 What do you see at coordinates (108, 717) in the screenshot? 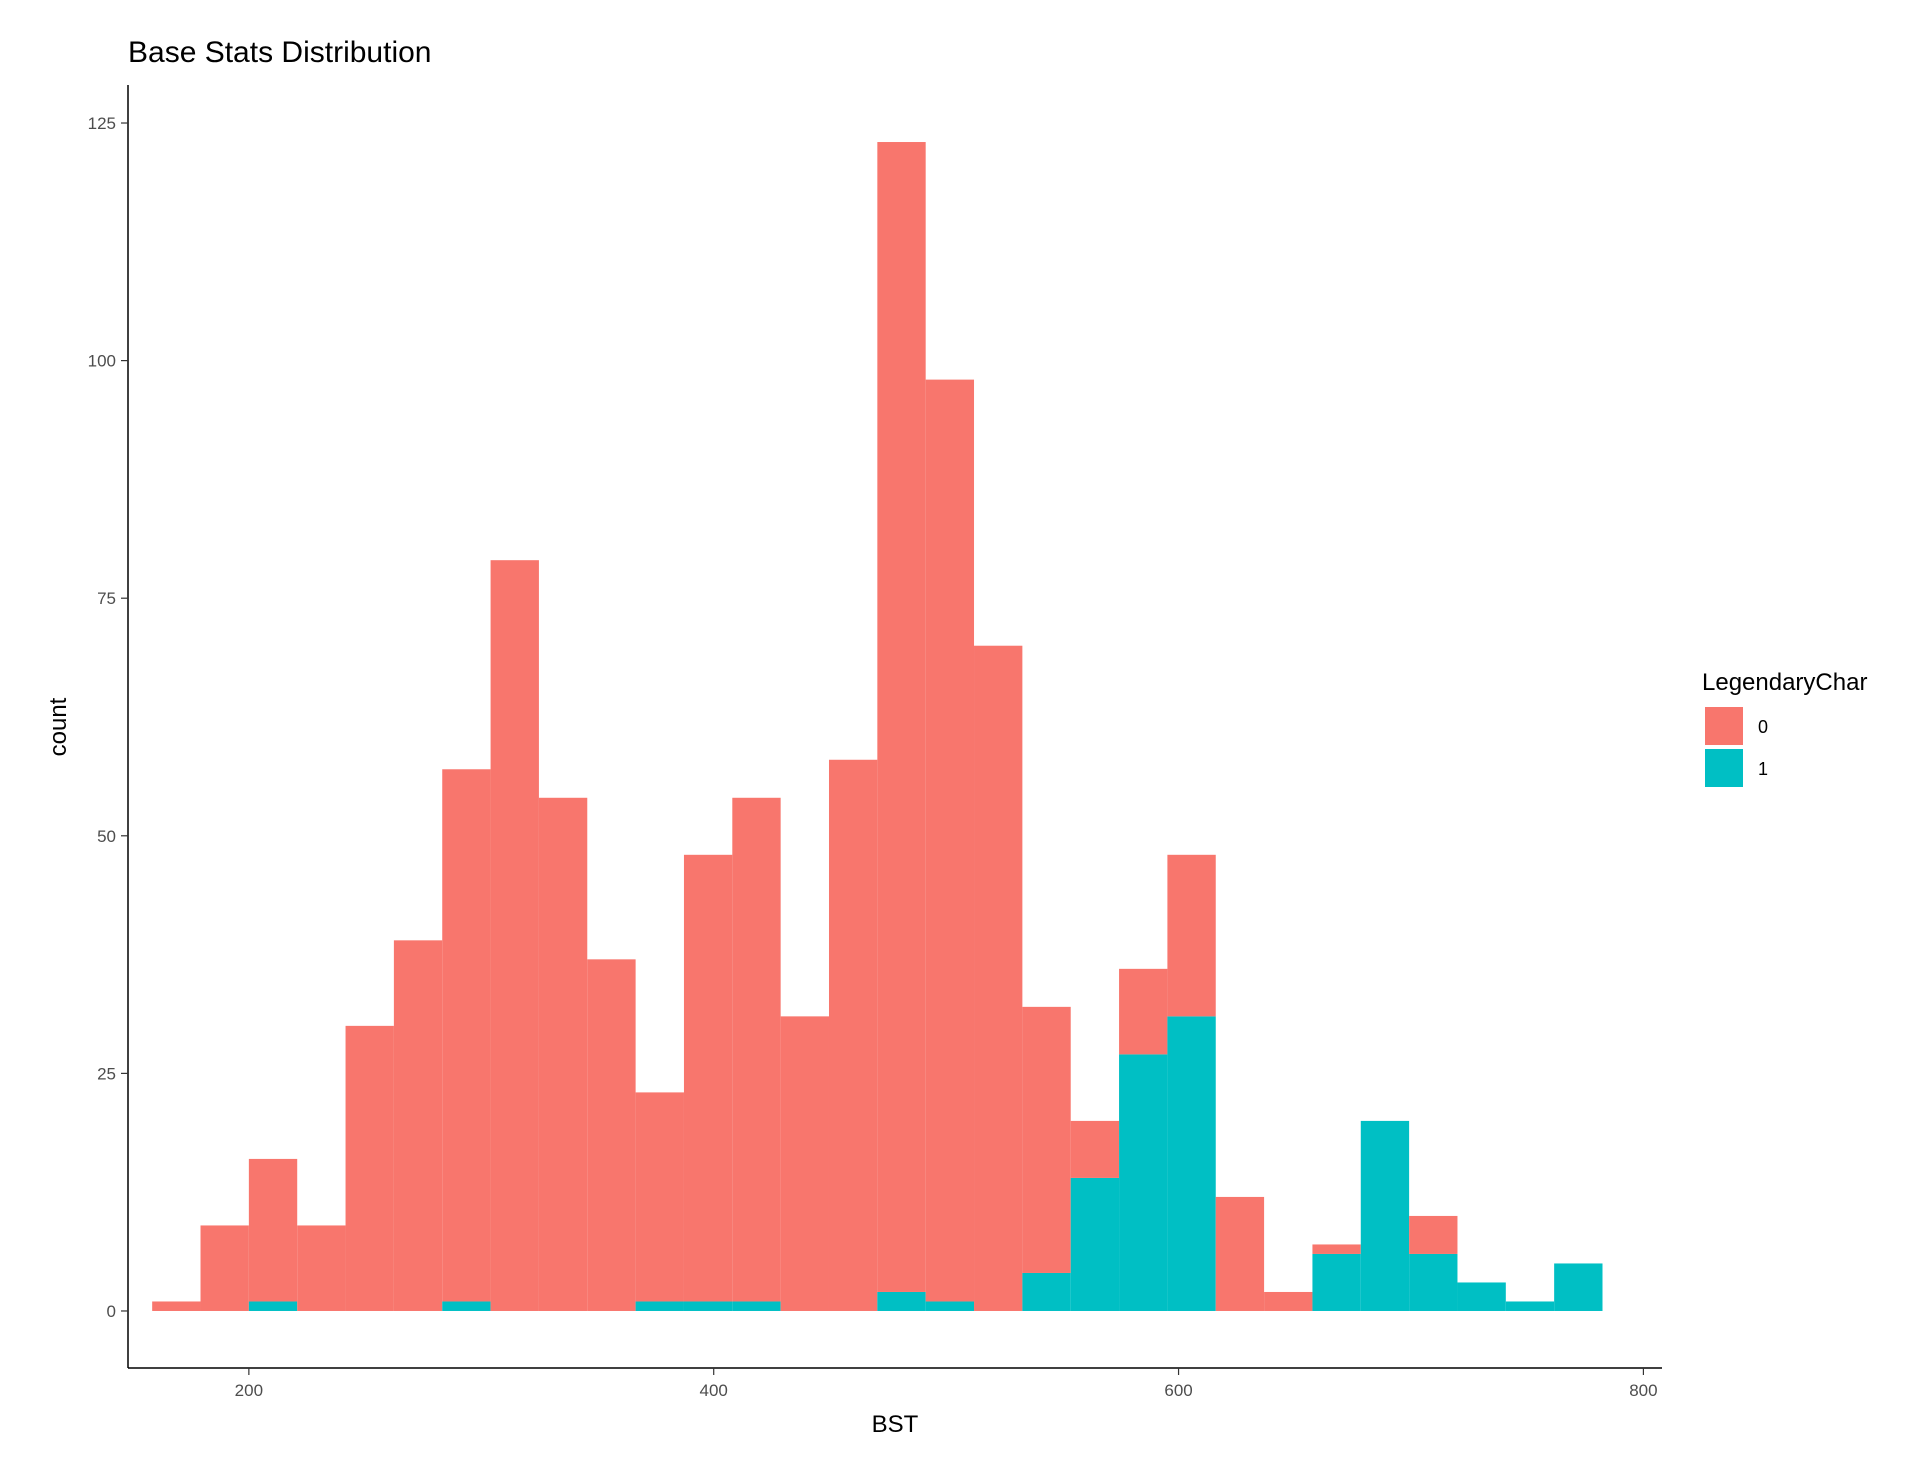
I see `y-ticks-group: 0 25 50 75 100 125` at bounding box center [108, 717].